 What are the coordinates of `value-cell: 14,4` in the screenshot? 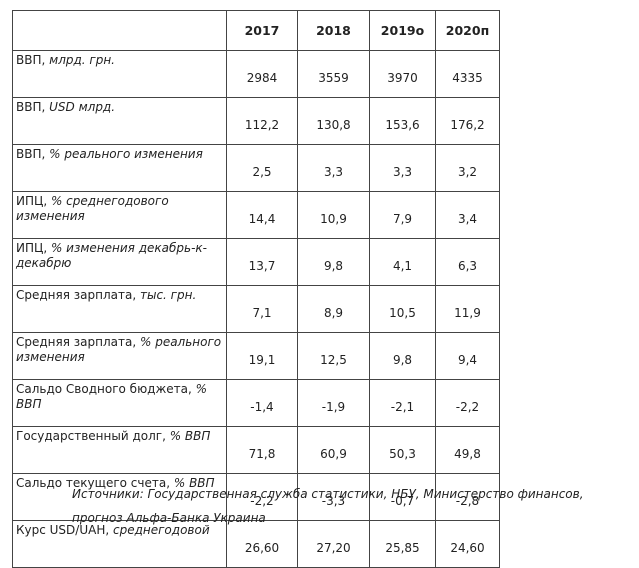 It's located at (262, 215).